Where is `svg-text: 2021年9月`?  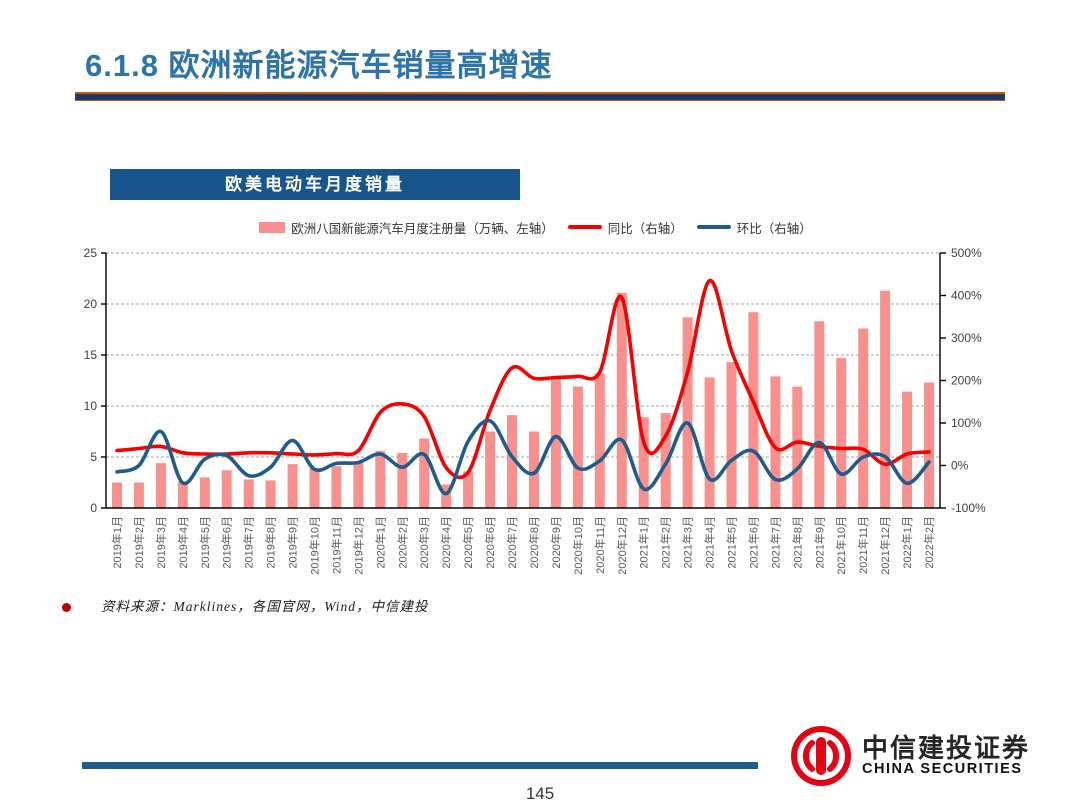
svg-text: 2021年9月 is located at coordinates (819, 542).